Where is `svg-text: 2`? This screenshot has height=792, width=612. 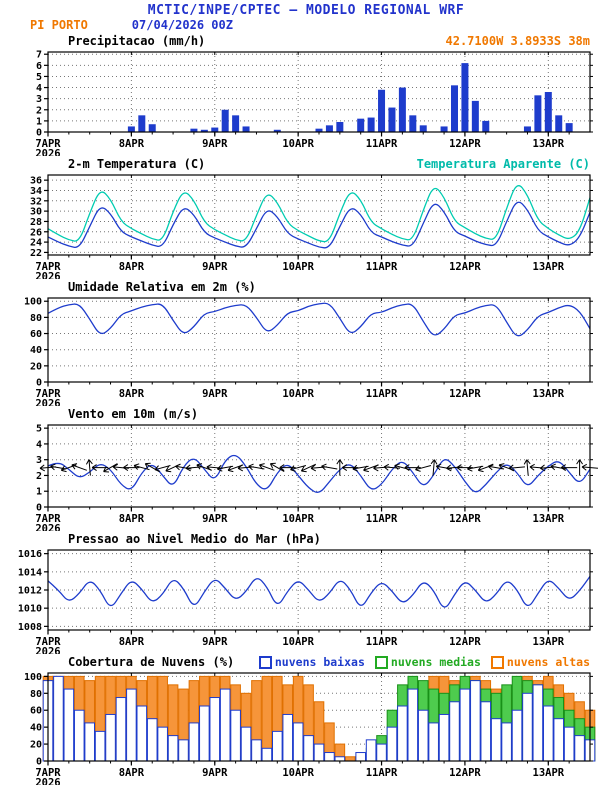
svg-text: 2 is located at coordinates (39, 110).